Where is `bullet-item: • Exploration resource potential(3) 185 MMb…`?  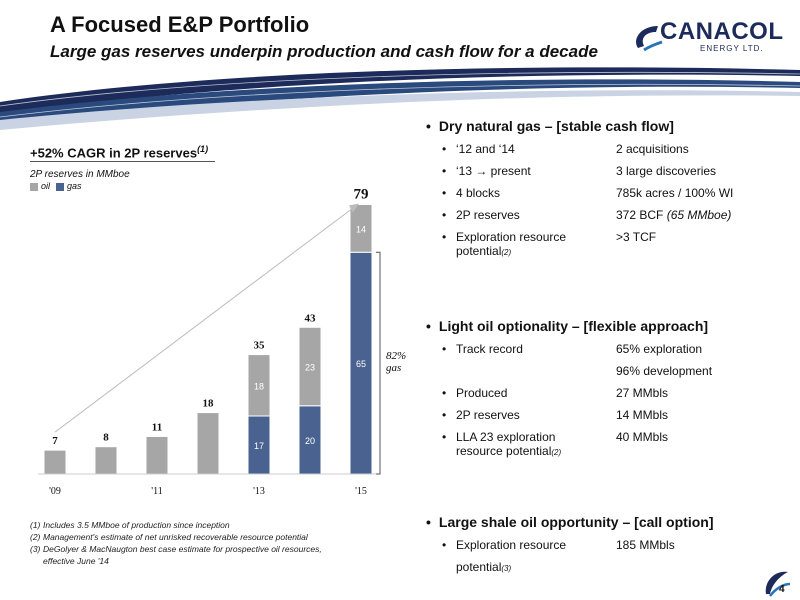 bullet-item: • Exploration resource potential(3) 185 MMb… is located at coordinates (558, 556).